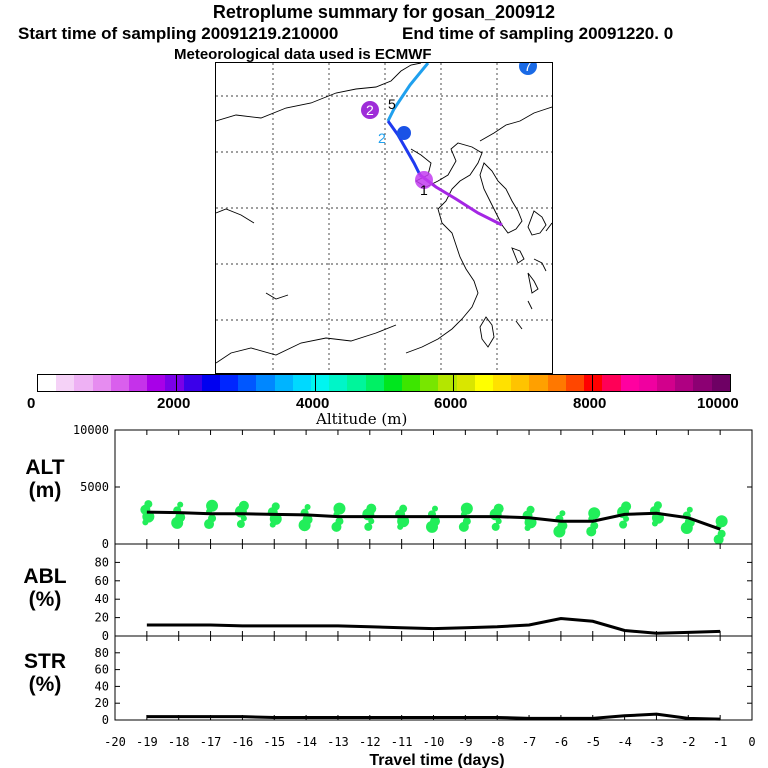 The width and height of the screenshot is (768, 768). Describe the element at coordinates (211, 742) in the screenshot. I see `x-tick-label: -17` at that location.